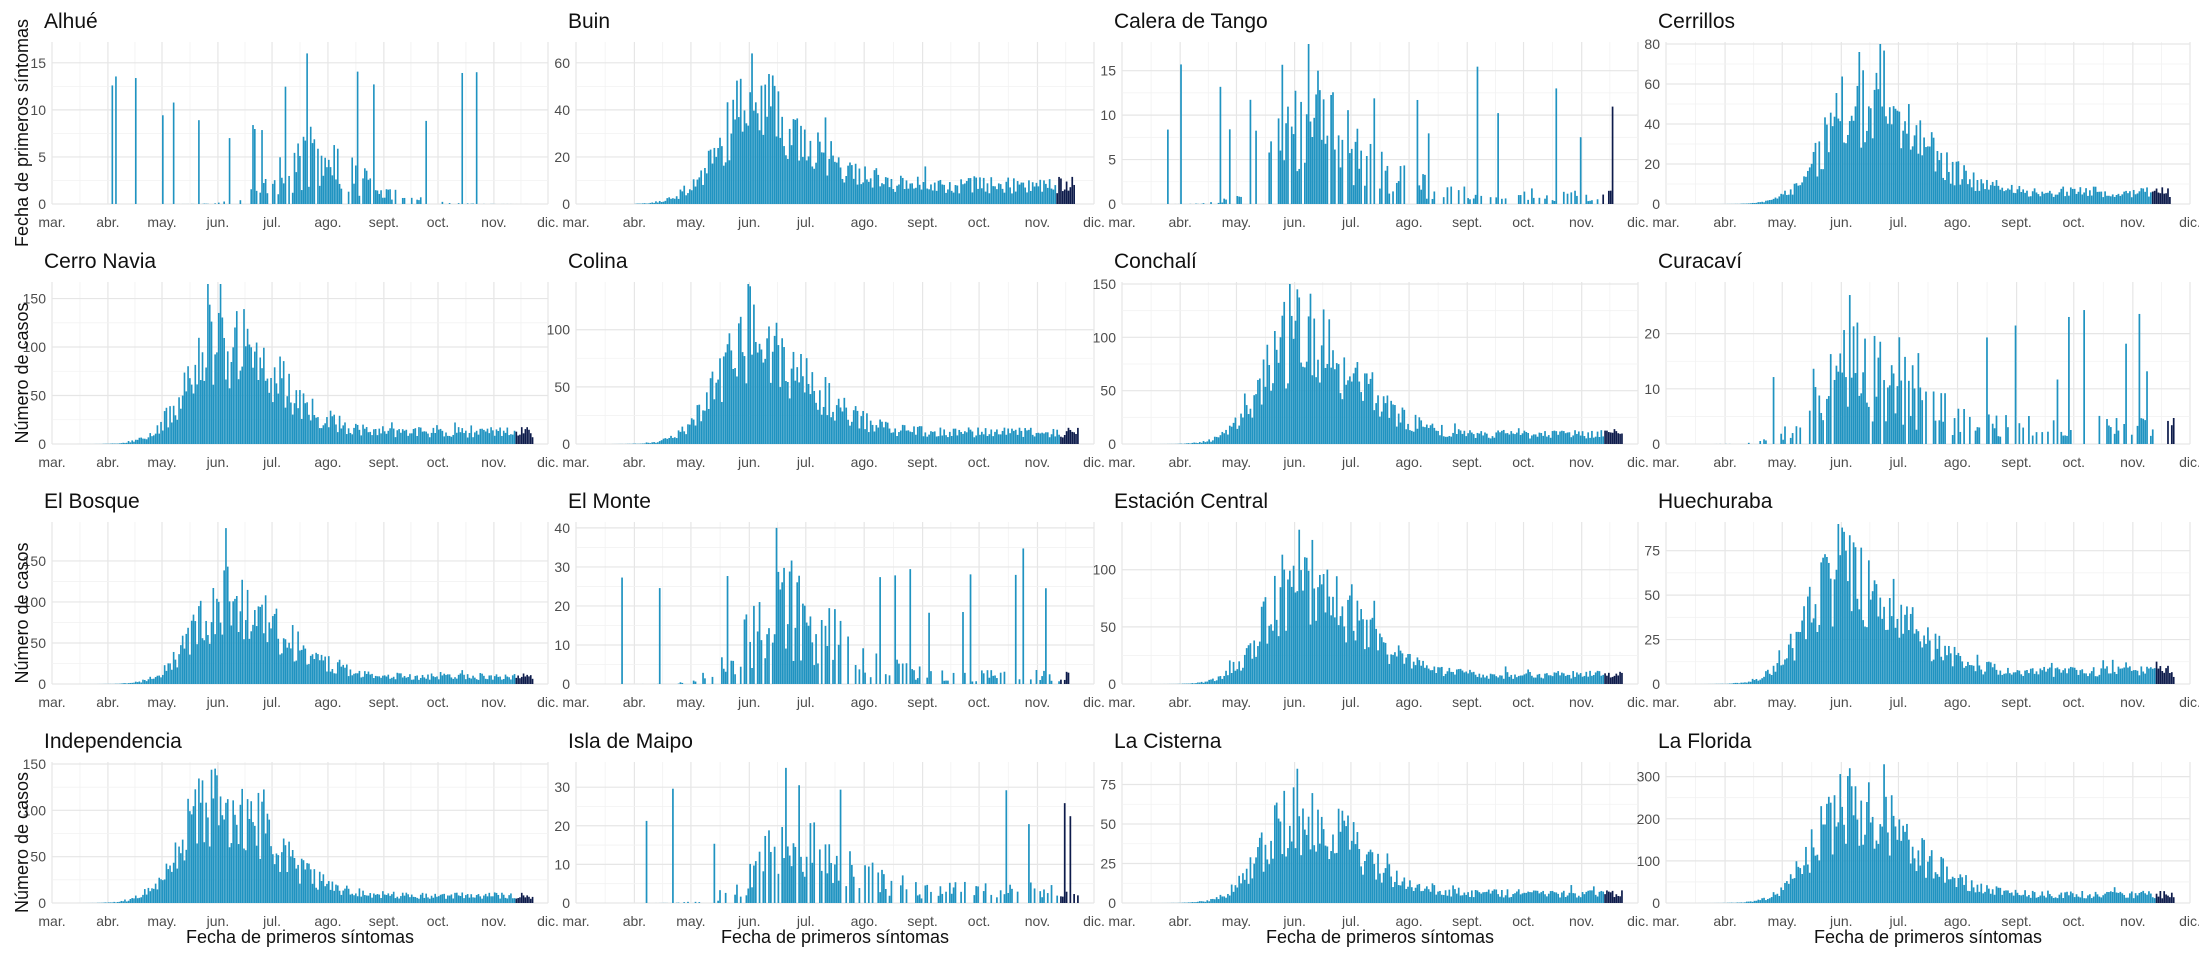 The width and height of the screenshot is (2199, 955). Describe the element at coordinates (1121, 222) in the screenshot. I see `x-tick-label: mar.` at that location.